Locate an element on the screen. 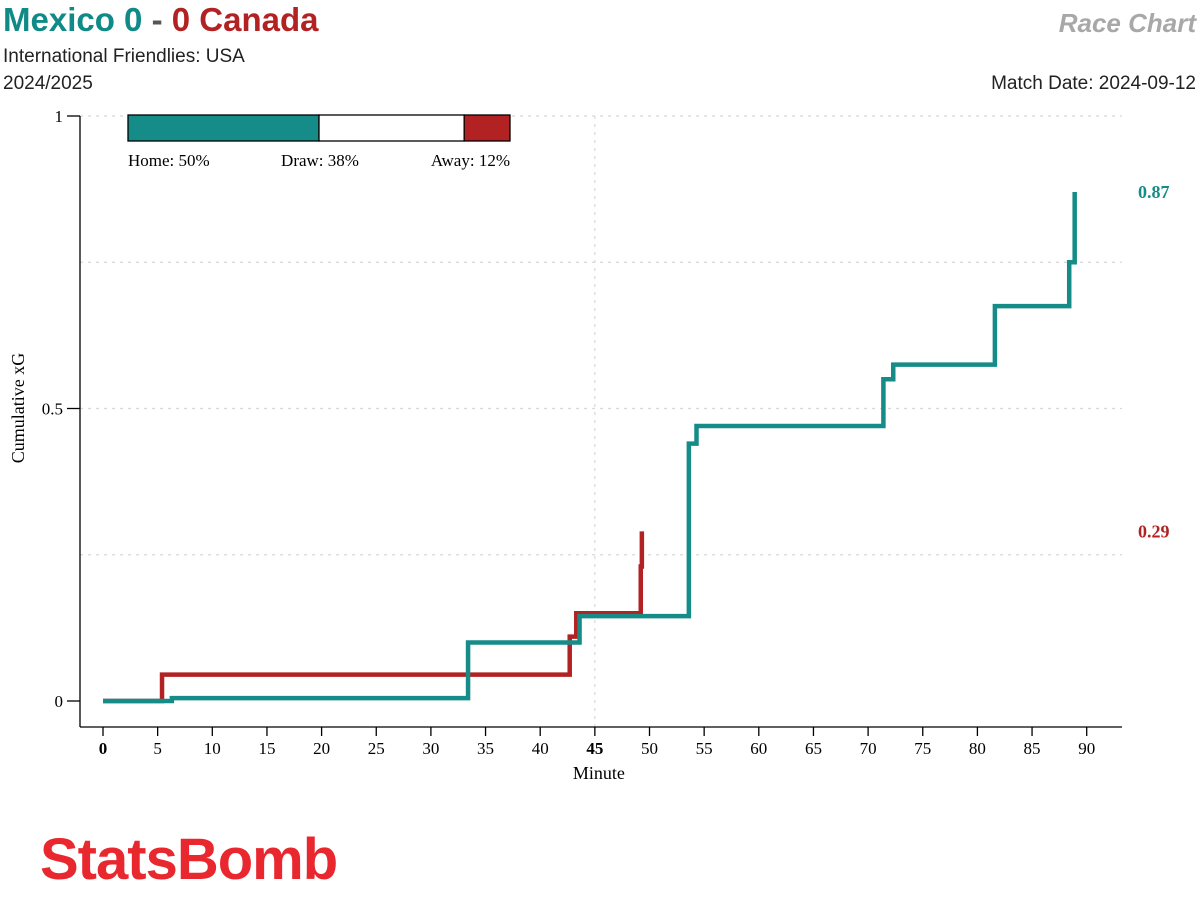  x-tick-label: 50 is located at coordinates (649, 748).